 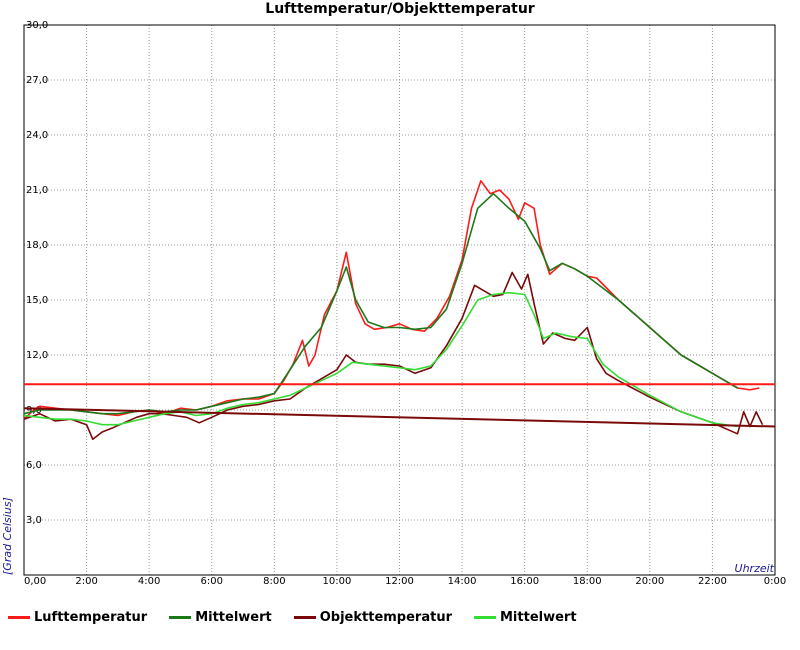 I want to click on y-axis-label: [Grad Celsius], so click(x=7, y=536).